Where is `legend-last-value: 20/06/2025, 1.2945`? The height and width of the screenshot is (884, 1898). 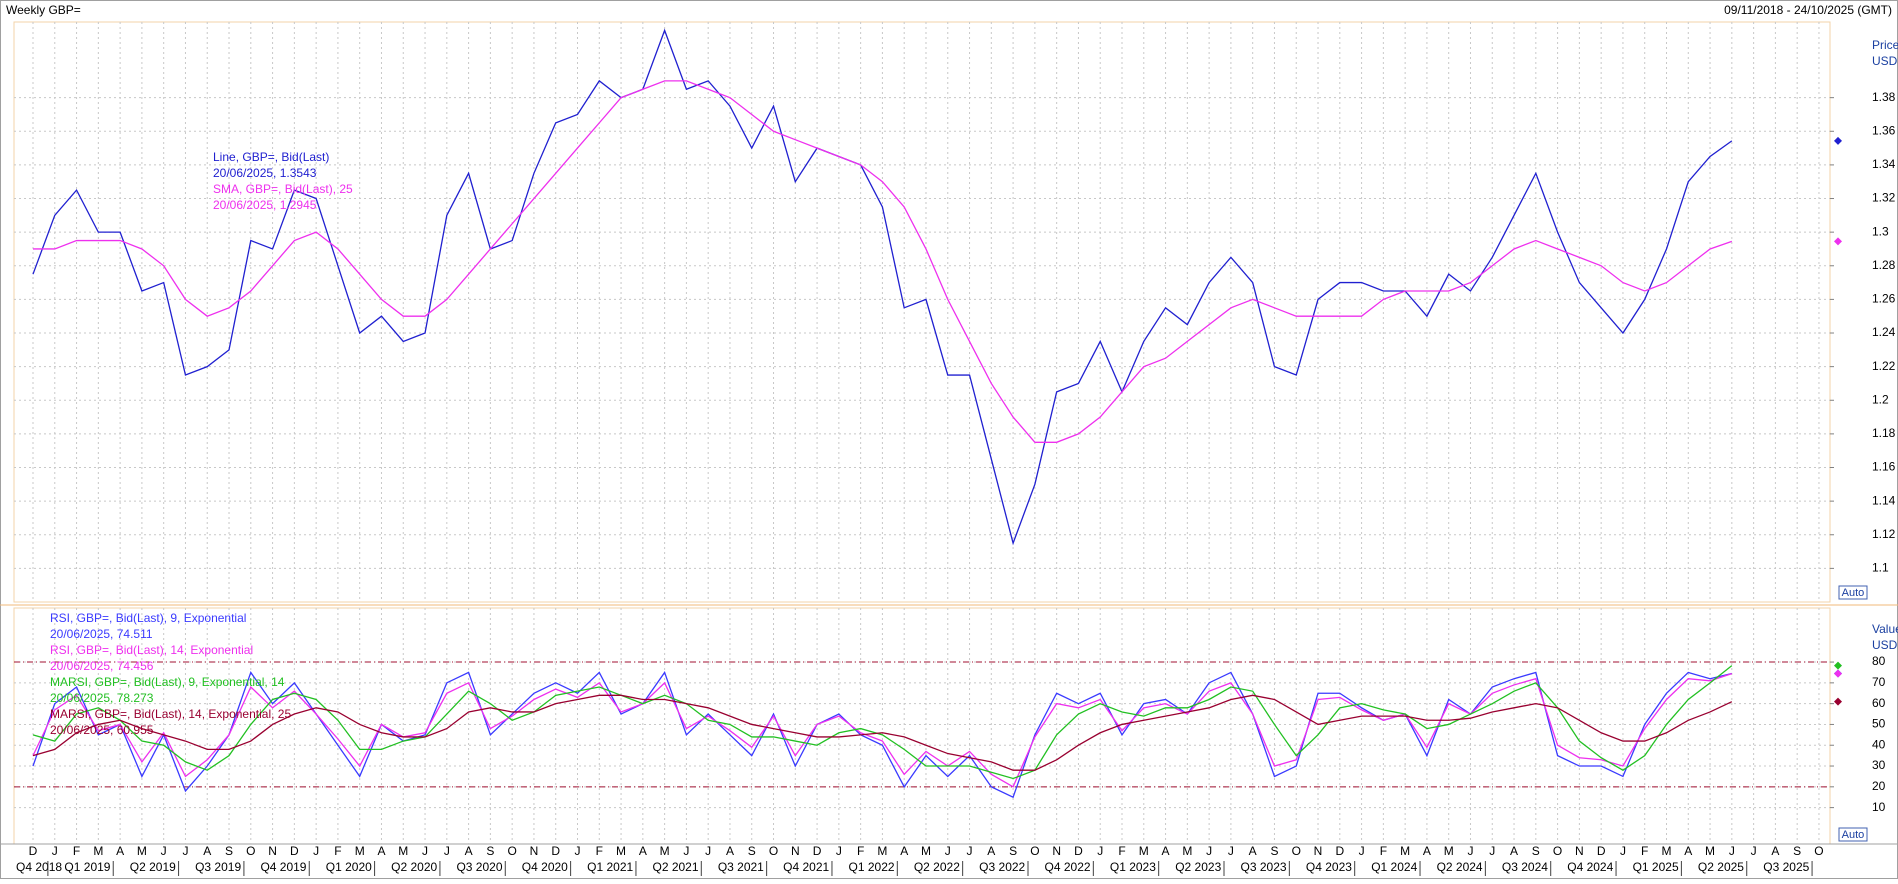
legend-last-value: 20/06/2025, 1.2945 is located at coordinates (265, 205).